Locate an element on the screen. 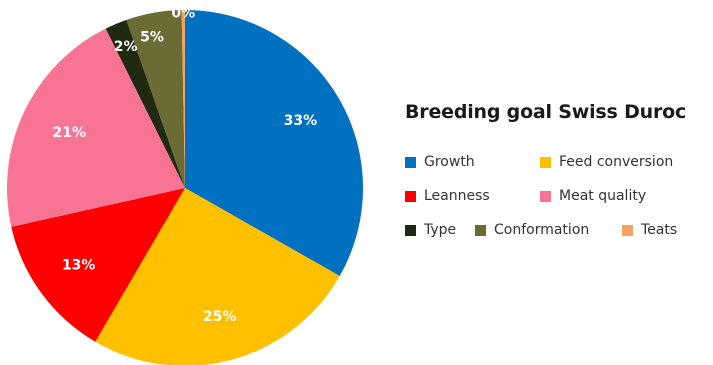 This screenshot has width=713, height=365. legend-label-leanness: Leanness is located at coordinates (457, 196).